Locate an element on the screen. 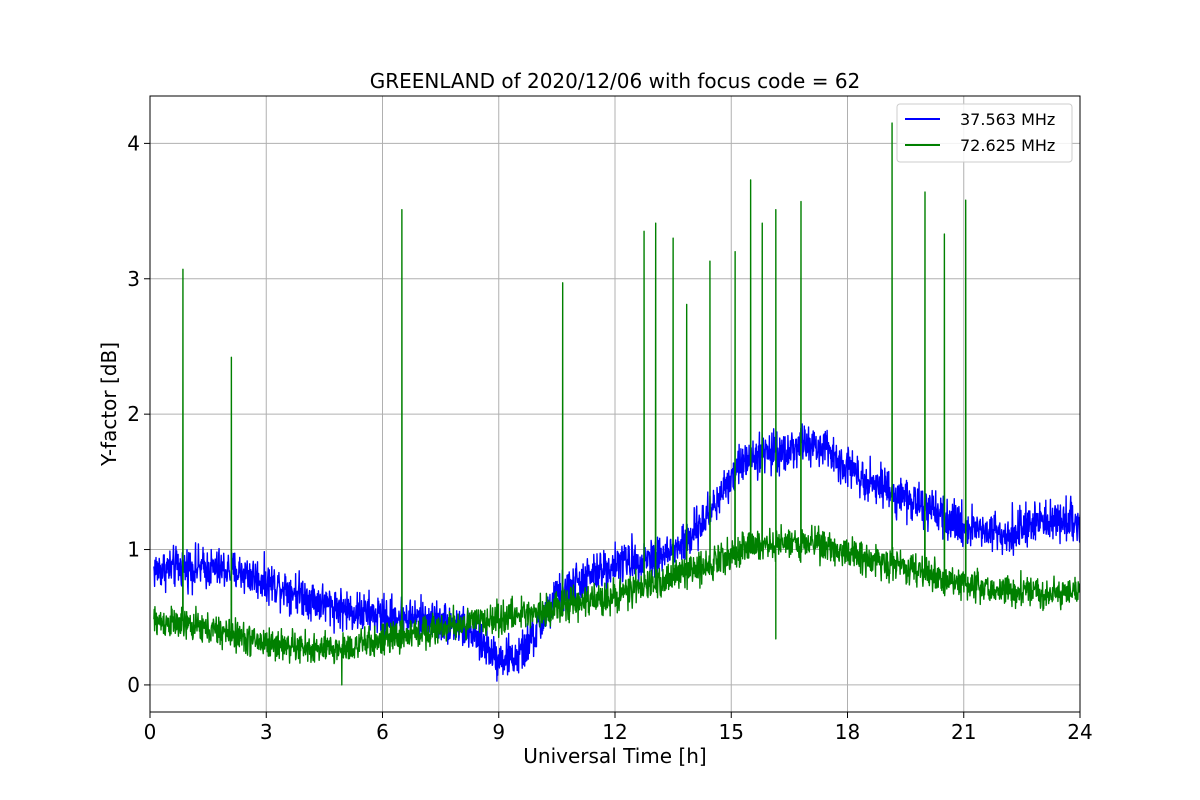 The width and height of the screenshot is (1200, 800). y-axis-label: Y-factor [dB] is located at coordinates (109, 404).